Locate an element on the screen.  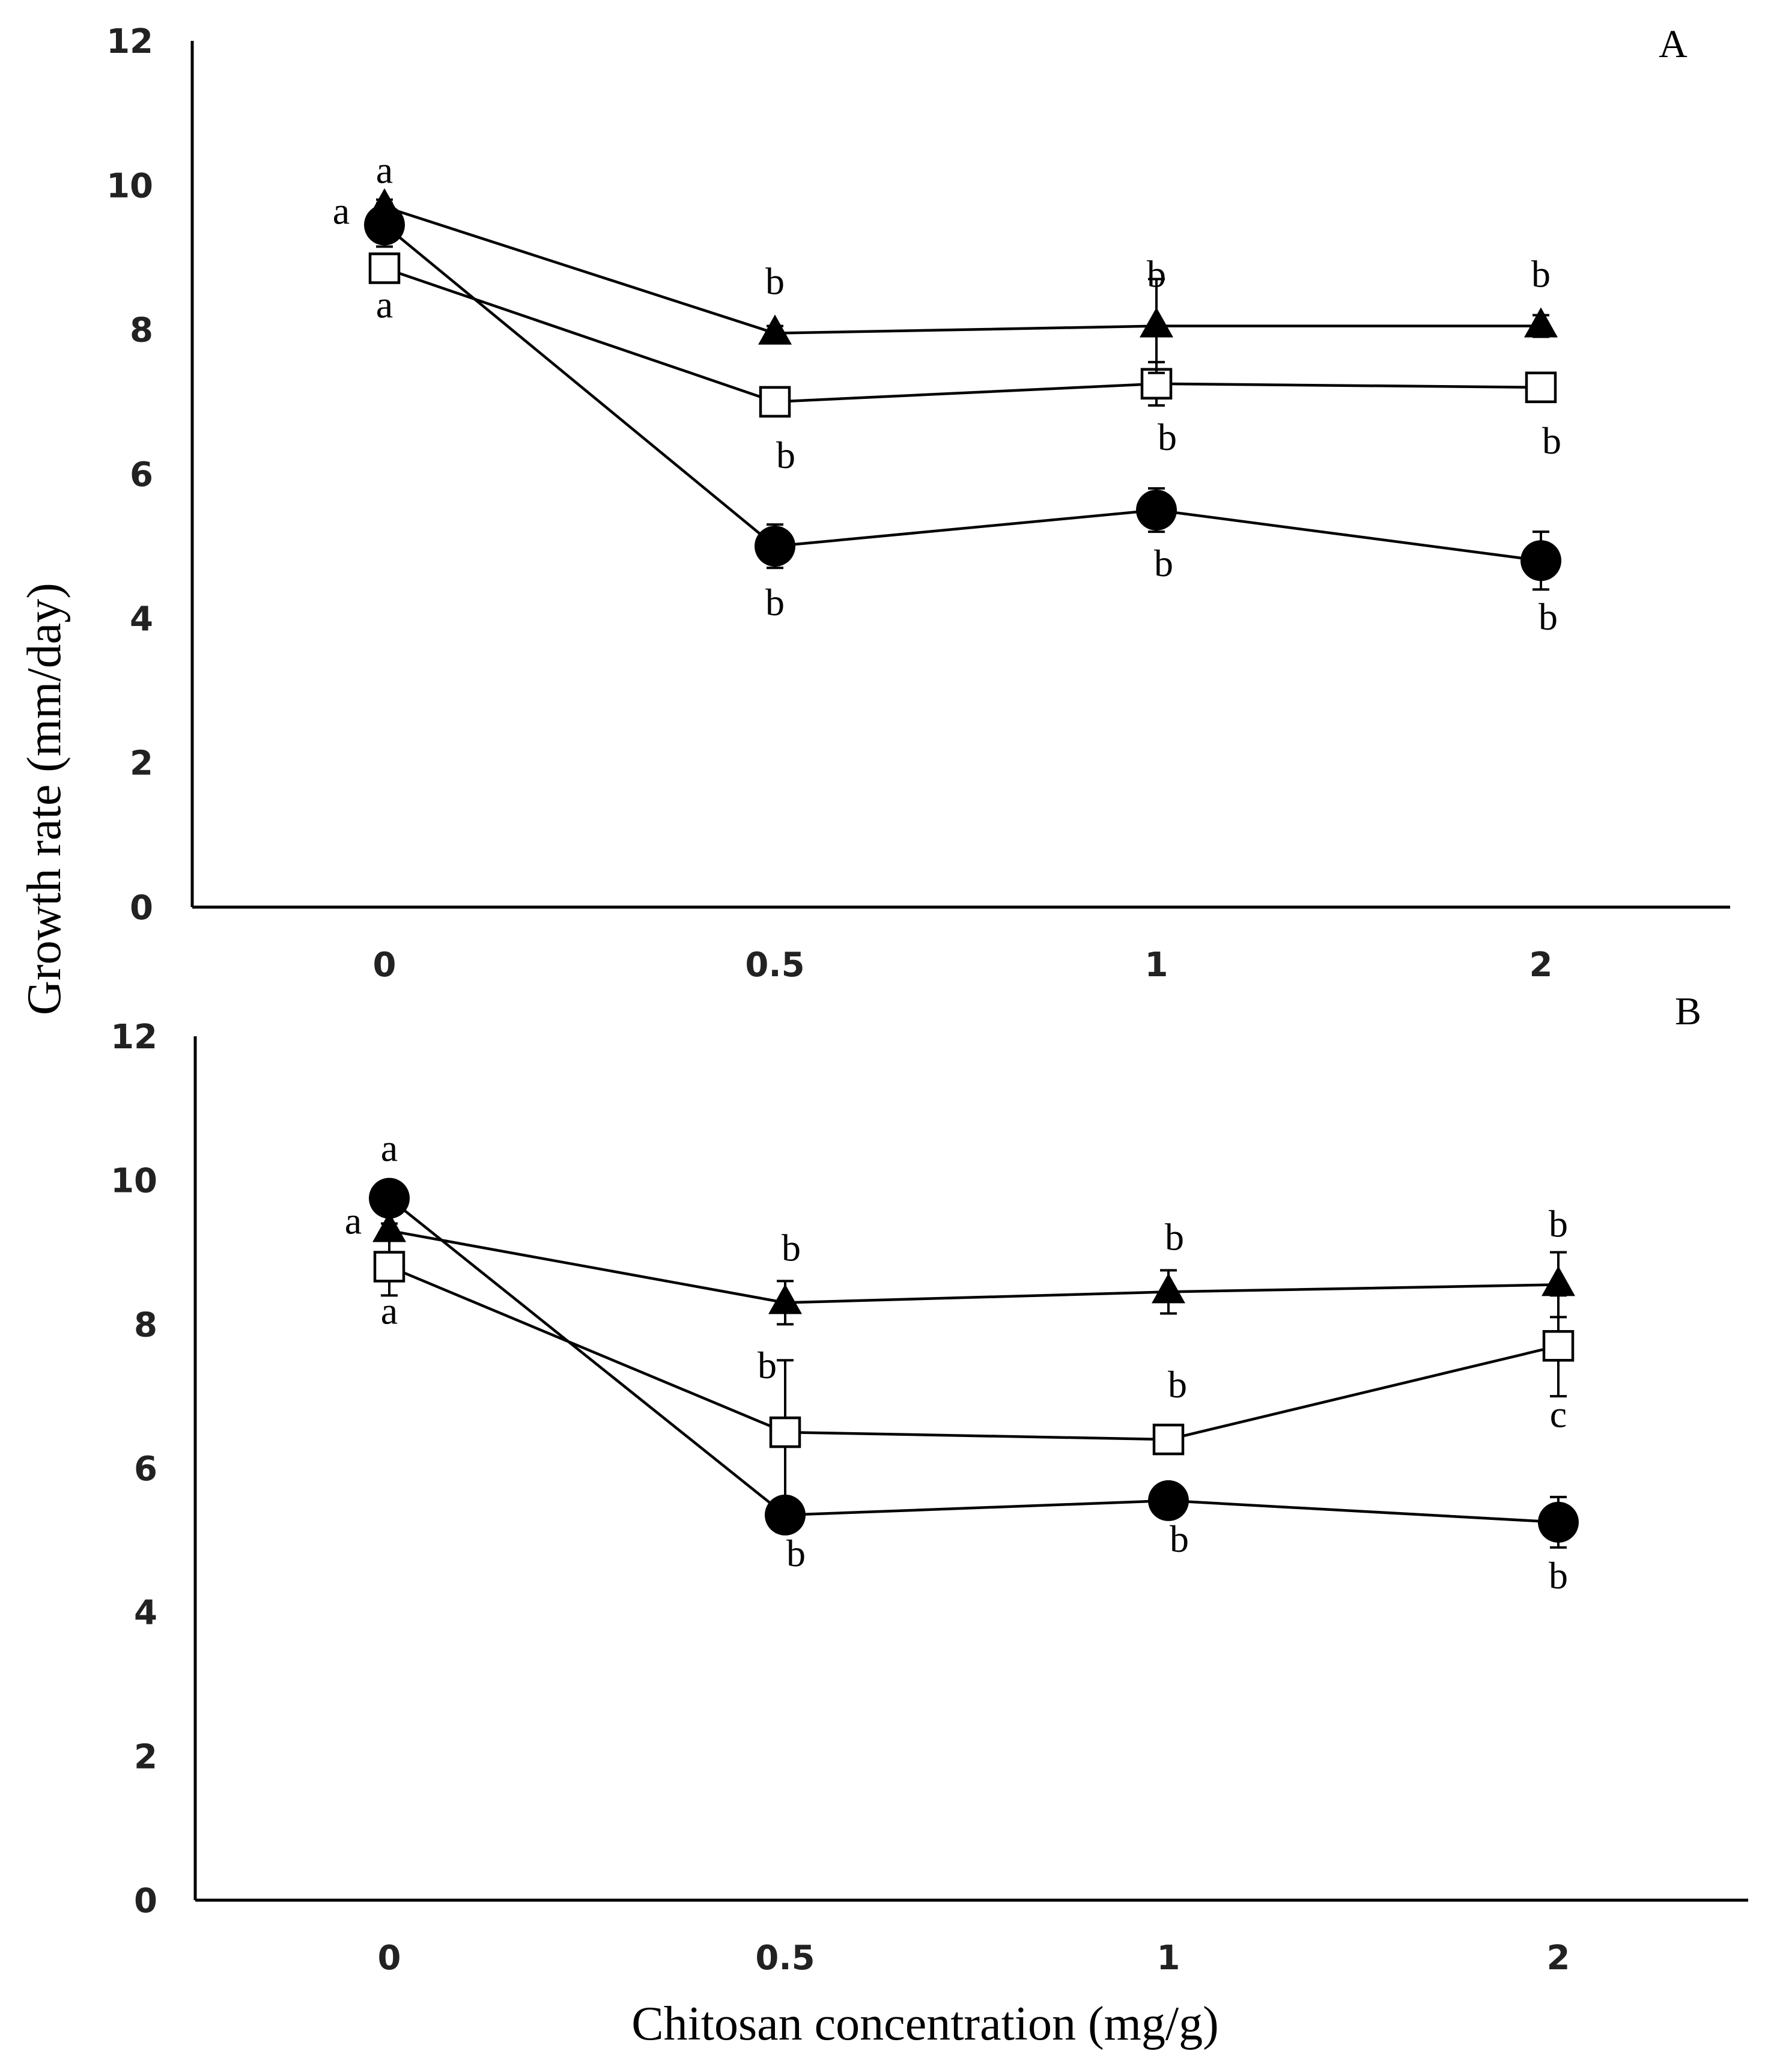
series-filled-triangle: a b b b is located at coordinates (963, 261).